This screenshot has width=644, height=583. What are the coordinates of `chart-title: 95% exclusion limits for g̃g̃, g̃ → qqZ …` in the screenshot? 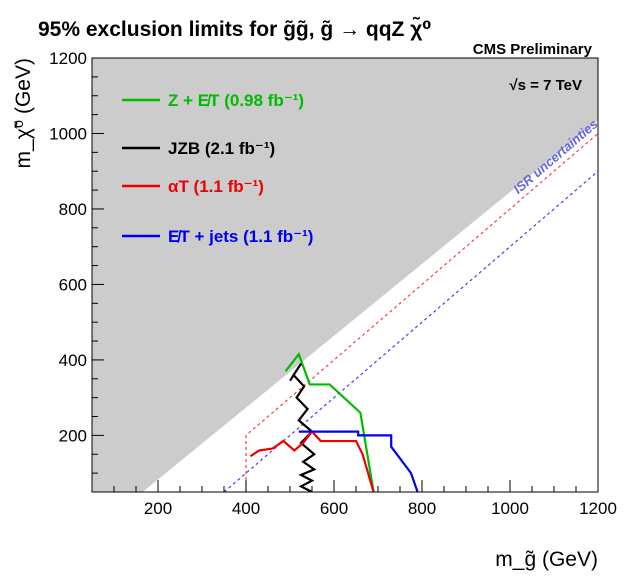 It's located at (235, 29).